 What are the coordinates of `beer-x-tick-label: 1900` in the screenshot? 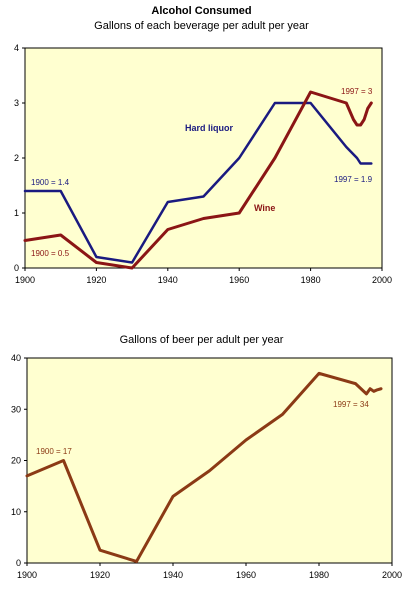 It's located at (27, 575).